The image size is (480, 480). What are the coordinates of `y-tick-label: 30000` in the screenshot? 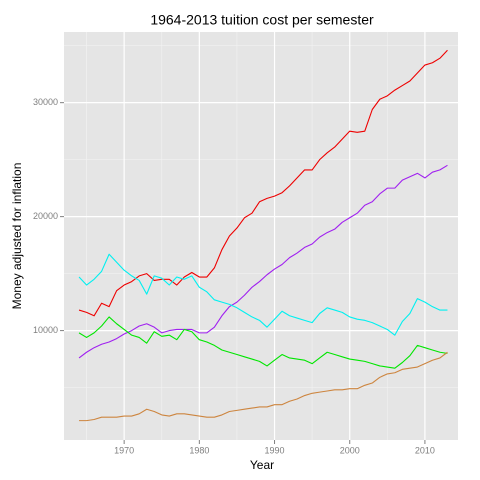 It's located at (45, 102).